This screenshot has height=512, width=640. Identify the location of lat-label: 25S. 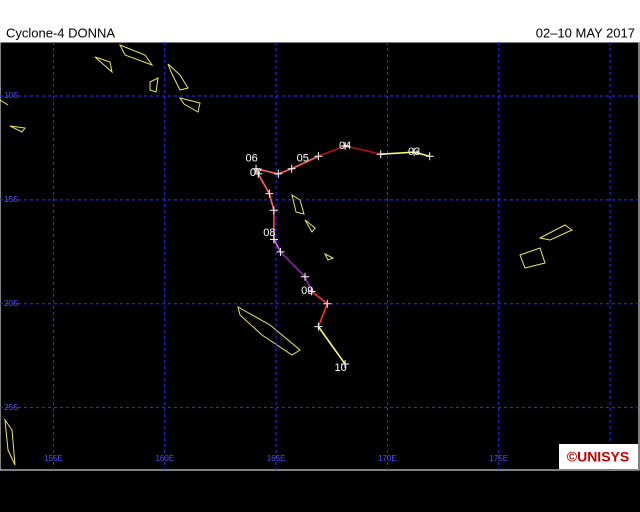
(11, 407).